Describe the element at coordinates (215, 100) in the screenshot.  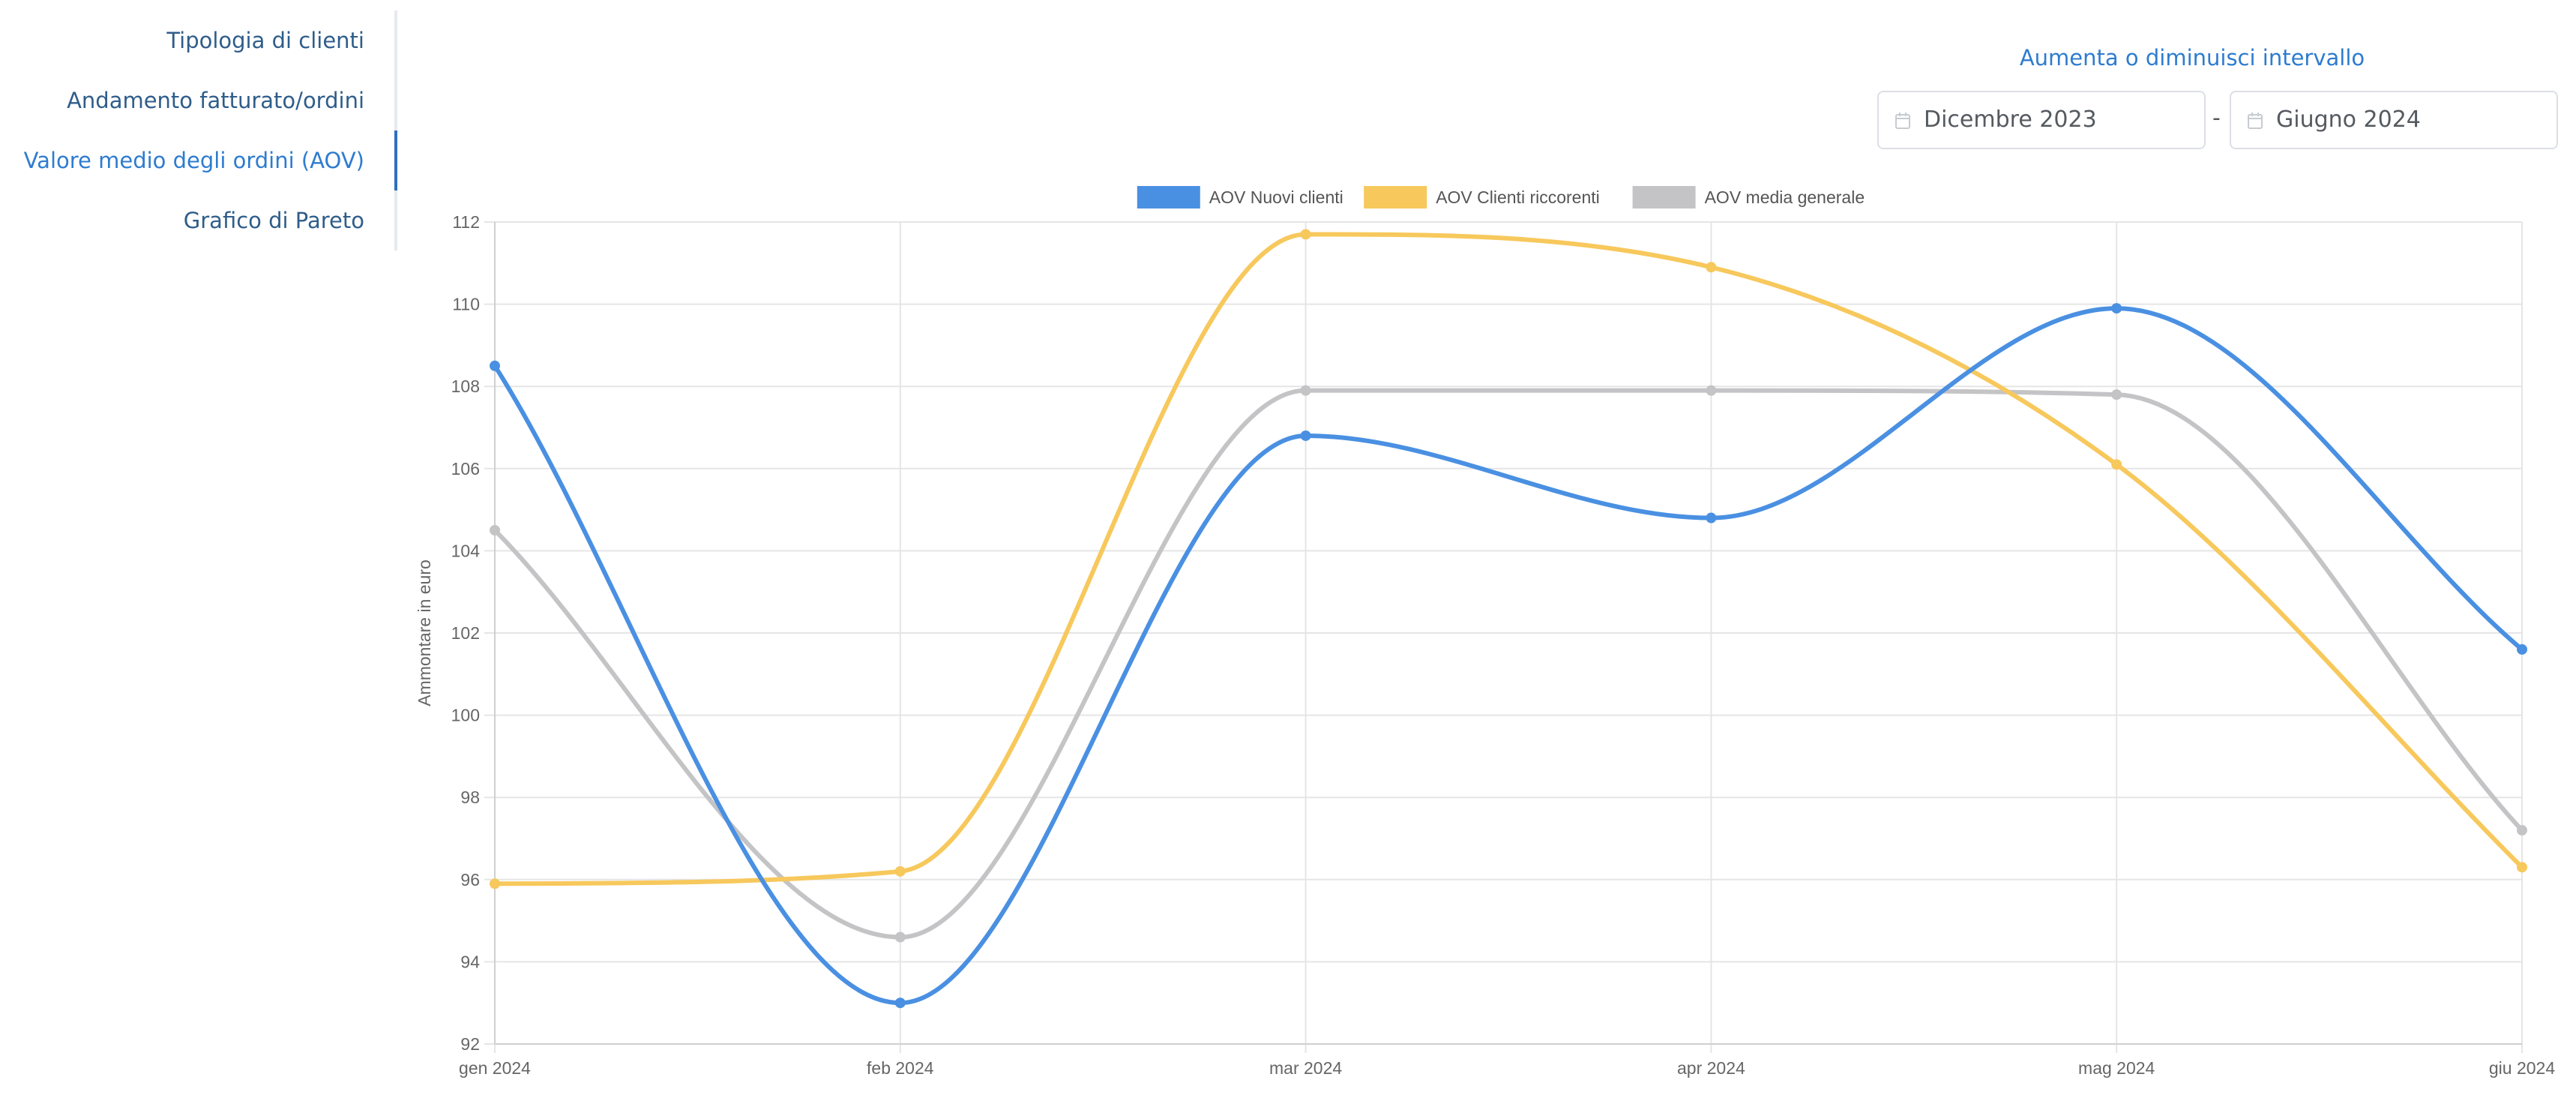
I see `sidebar-item-andamento-fatturato: Andamento fatturato/ordini` at that location.